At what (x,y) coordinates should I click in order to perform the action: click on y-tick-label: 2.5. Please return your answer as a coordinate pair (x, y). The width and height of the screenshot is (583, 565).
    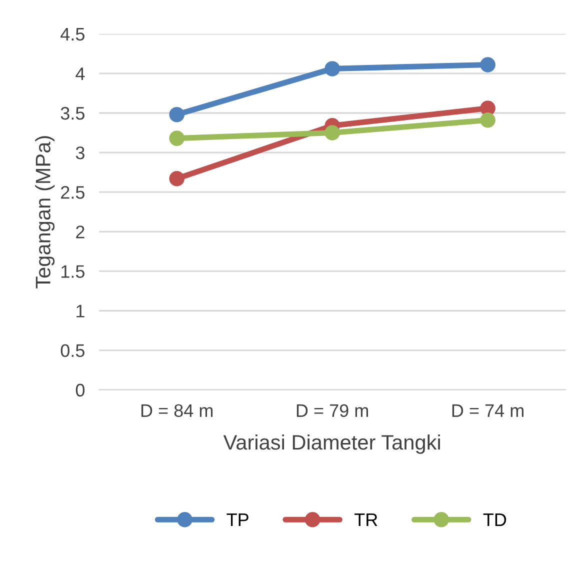
    Looking at the image, I should click on (72, 192).